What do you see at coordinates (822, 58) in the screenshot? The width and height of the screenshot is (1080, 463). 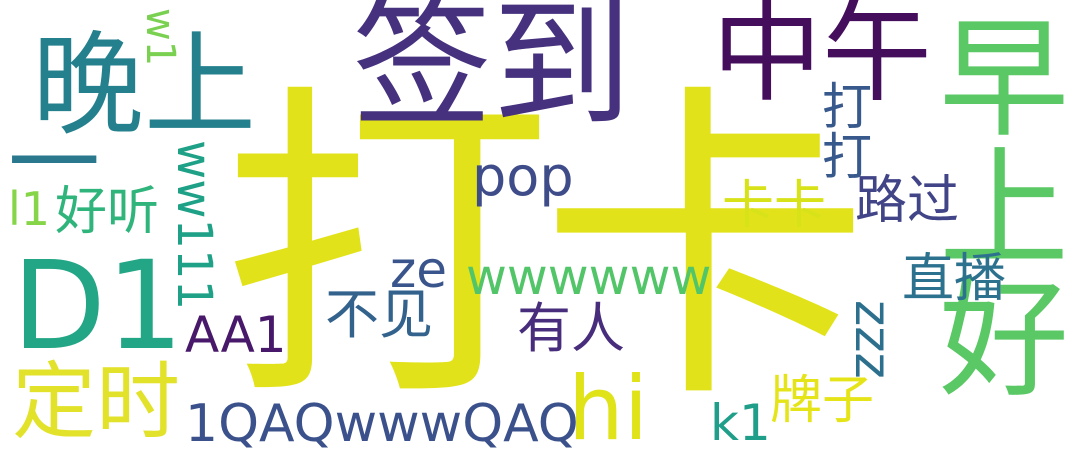 I see `word-zhongwu: 中午` at bounding box center [822, 58].